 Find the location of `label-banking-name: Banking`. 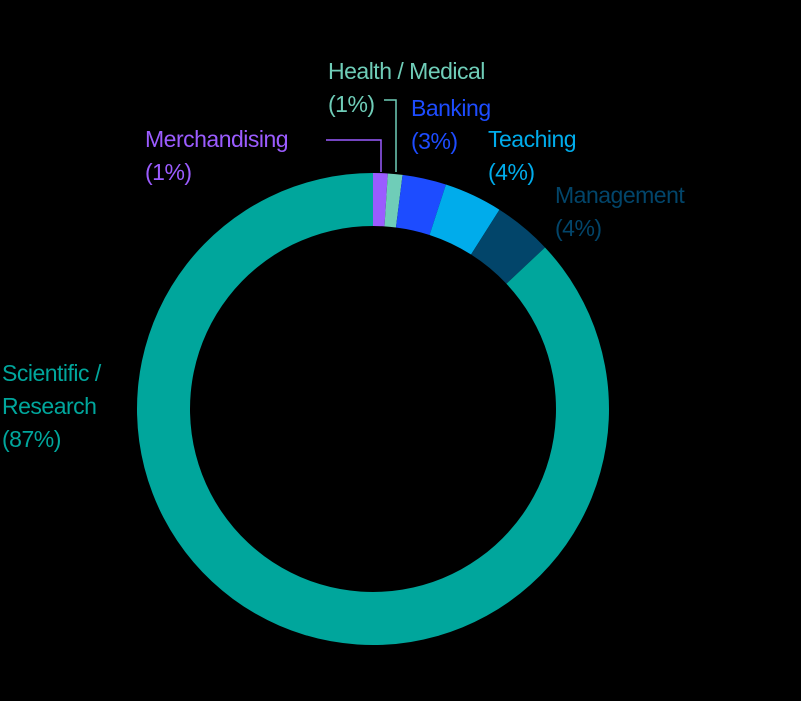

label-banking-name: Banking is located at coordinates (451, 108).